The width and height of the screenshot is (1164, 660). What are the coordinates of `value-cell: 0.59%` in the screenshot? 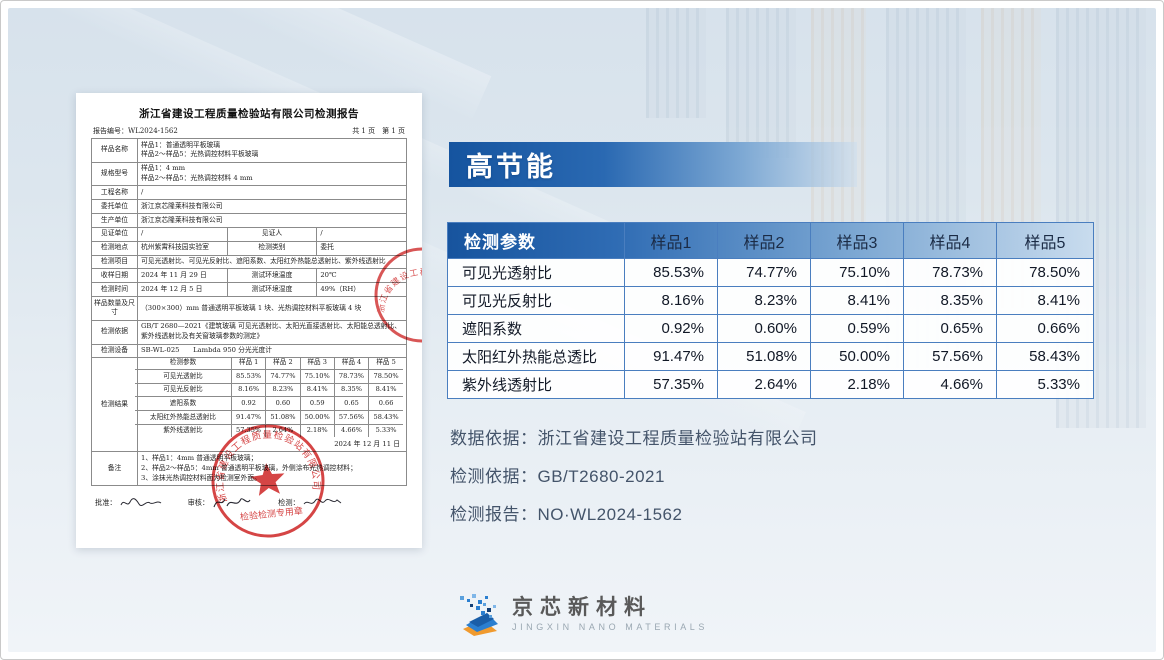 It's located at (857, 328).